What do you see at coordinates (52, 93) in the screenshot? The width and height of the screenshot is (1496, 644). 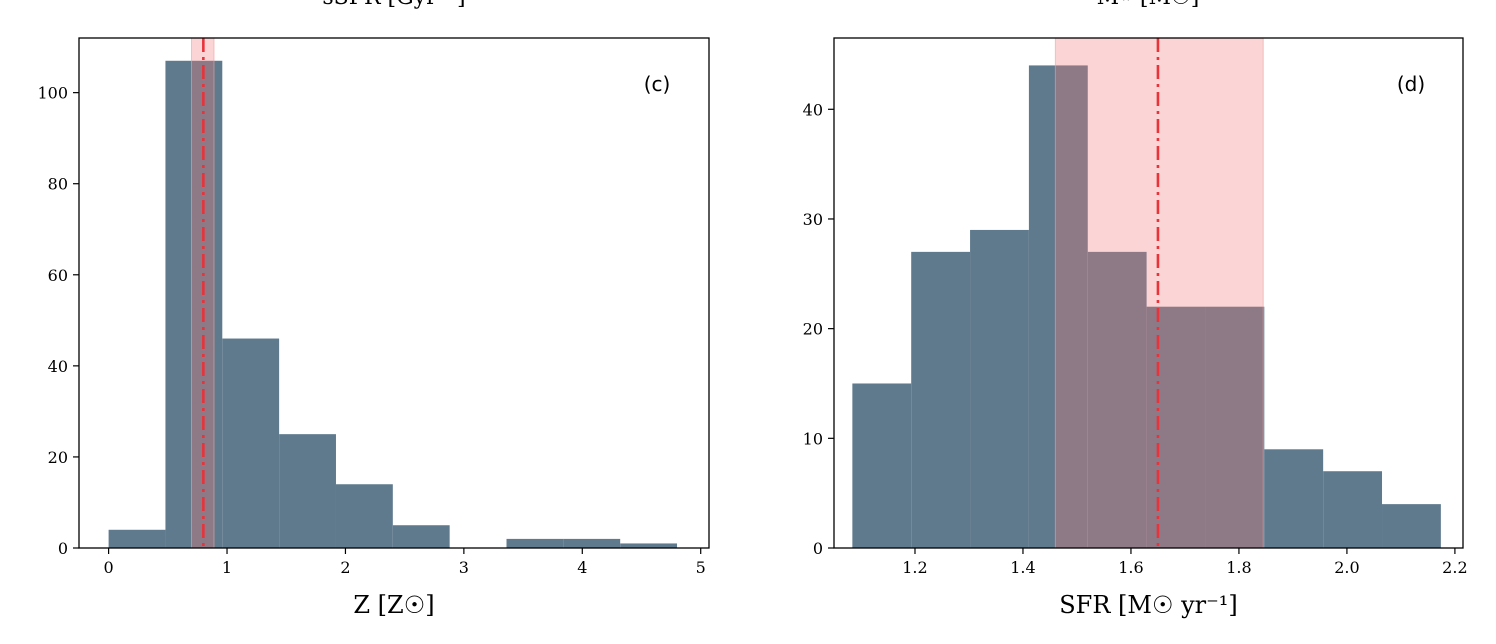 I see `y-tick-label: 100` at bounding box center [52, 93].